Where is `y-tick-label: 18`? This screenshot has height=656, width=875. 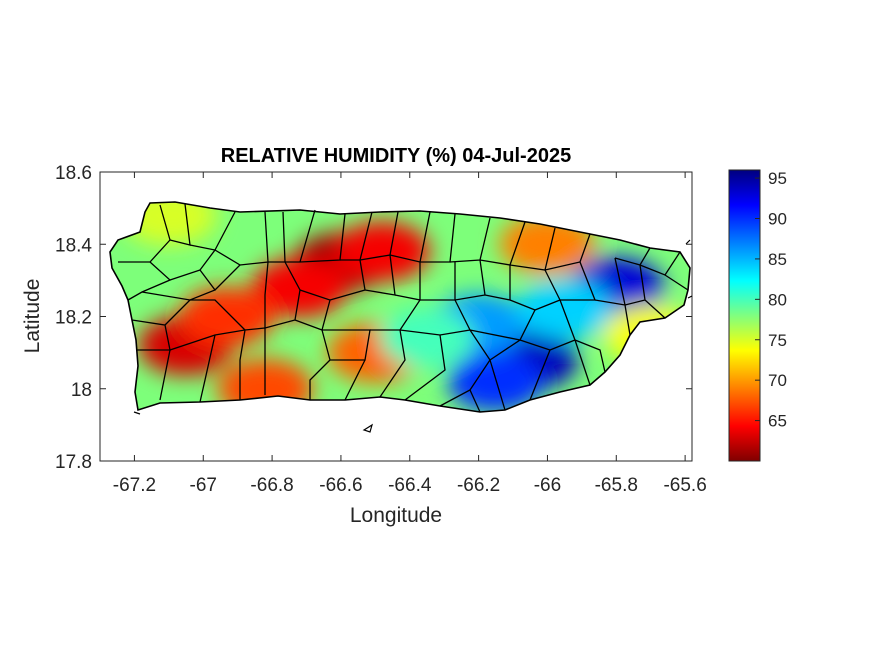
y-tick-label: 18 is located at coordinates (81, 390).